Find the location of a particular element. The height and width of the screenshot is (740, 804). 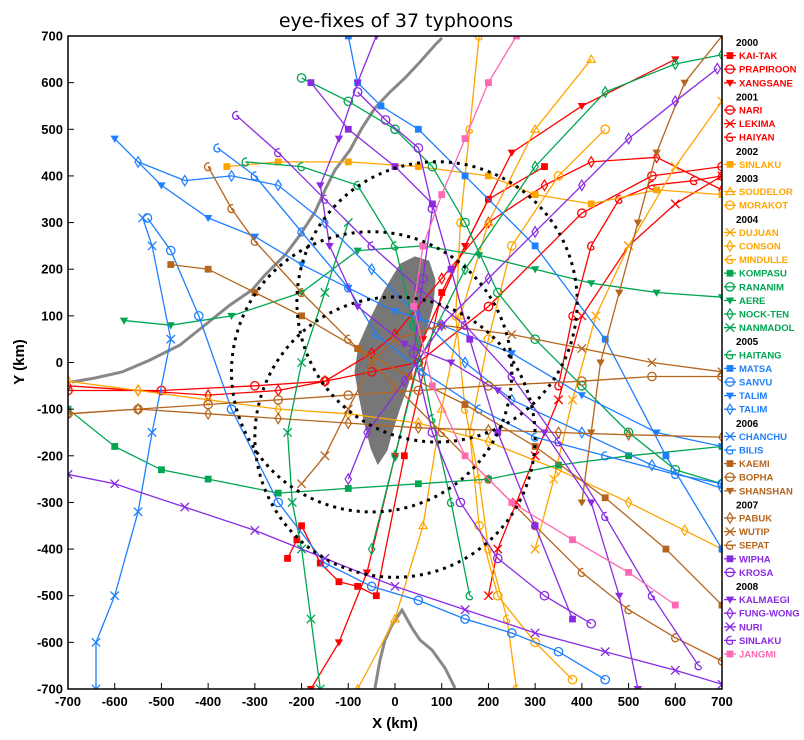

legend-entry: BILIS is located at coordinates (743, 451).